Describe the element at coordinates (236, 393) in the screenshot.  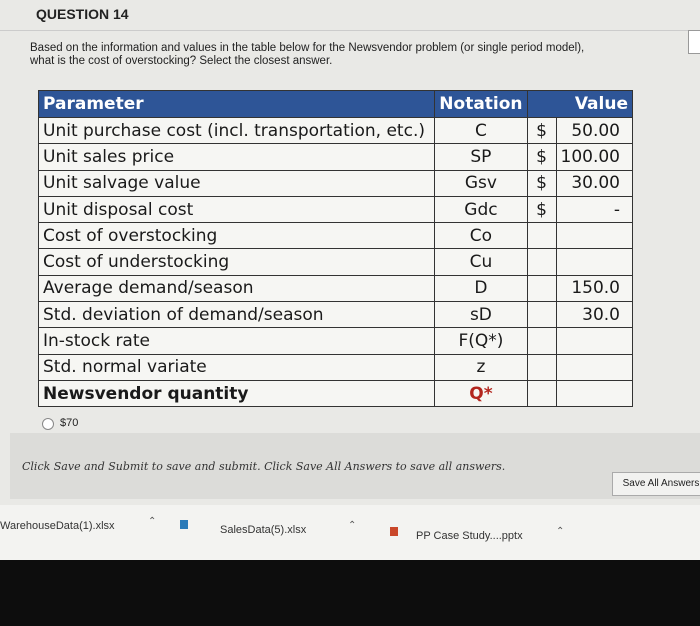
I see `parameter-cell: Newsvendor quantity` at that location.